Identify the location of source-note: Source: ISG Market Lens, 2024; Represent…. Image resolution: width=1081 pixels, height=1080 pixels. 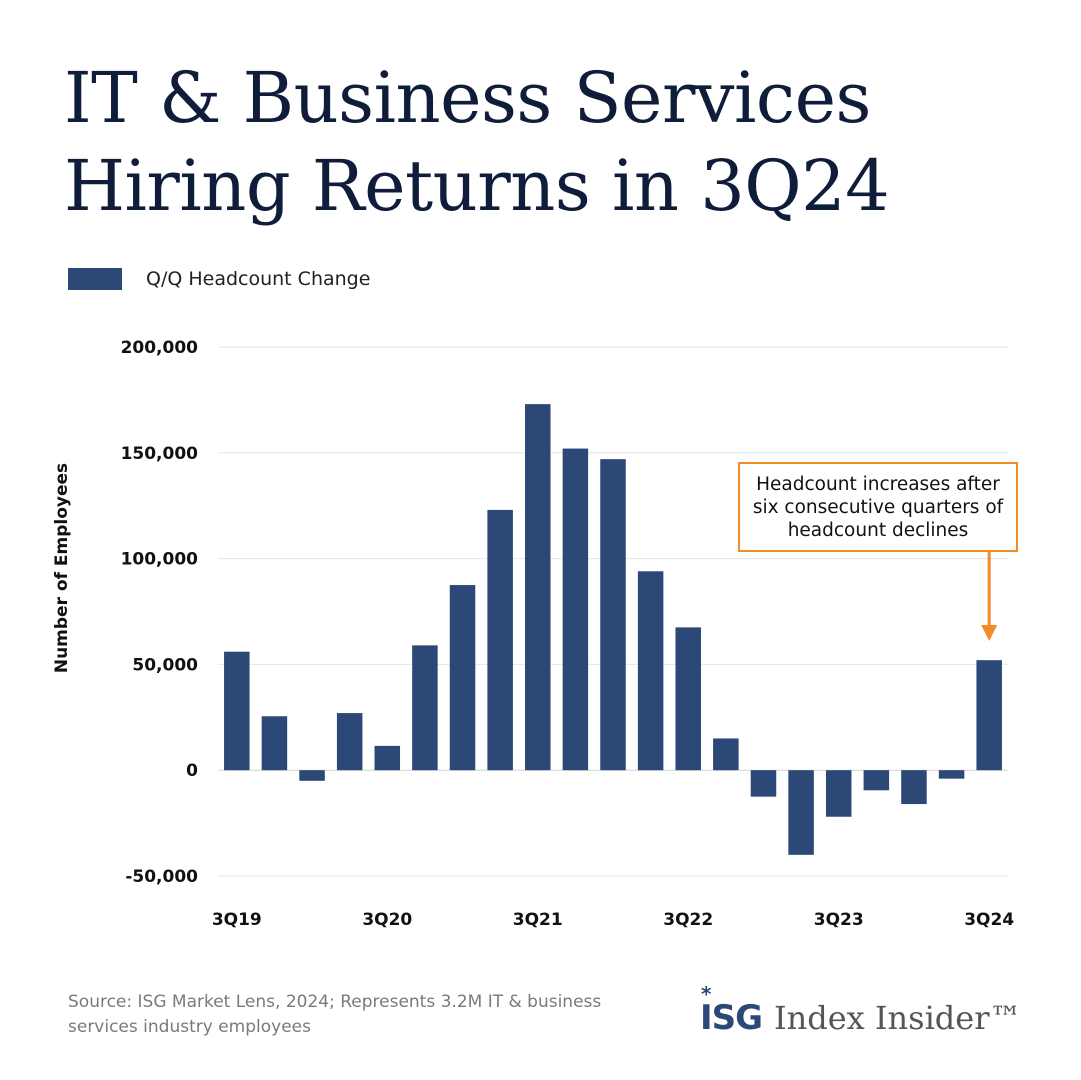
(335, 1014).